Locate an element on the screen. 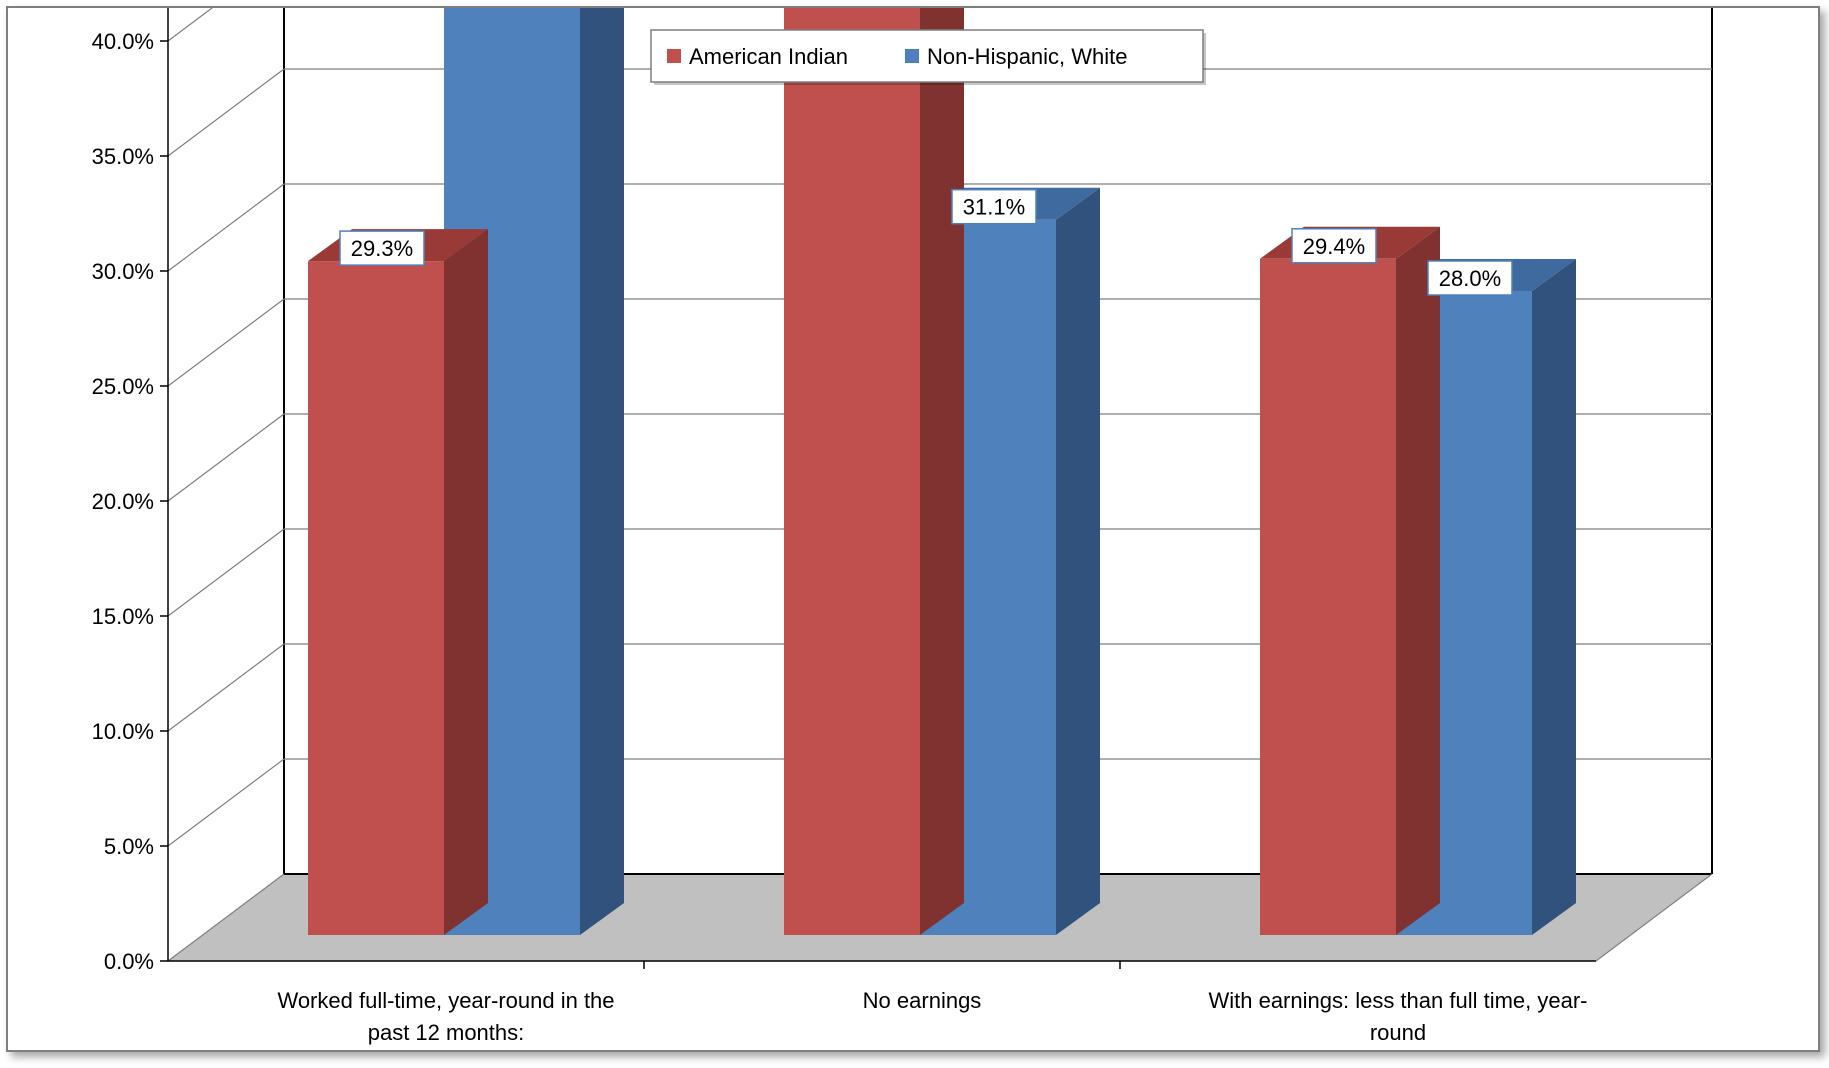 The image size is (1829, 1068). category-label: past 12 months: is located at coordinates (446, 1032).